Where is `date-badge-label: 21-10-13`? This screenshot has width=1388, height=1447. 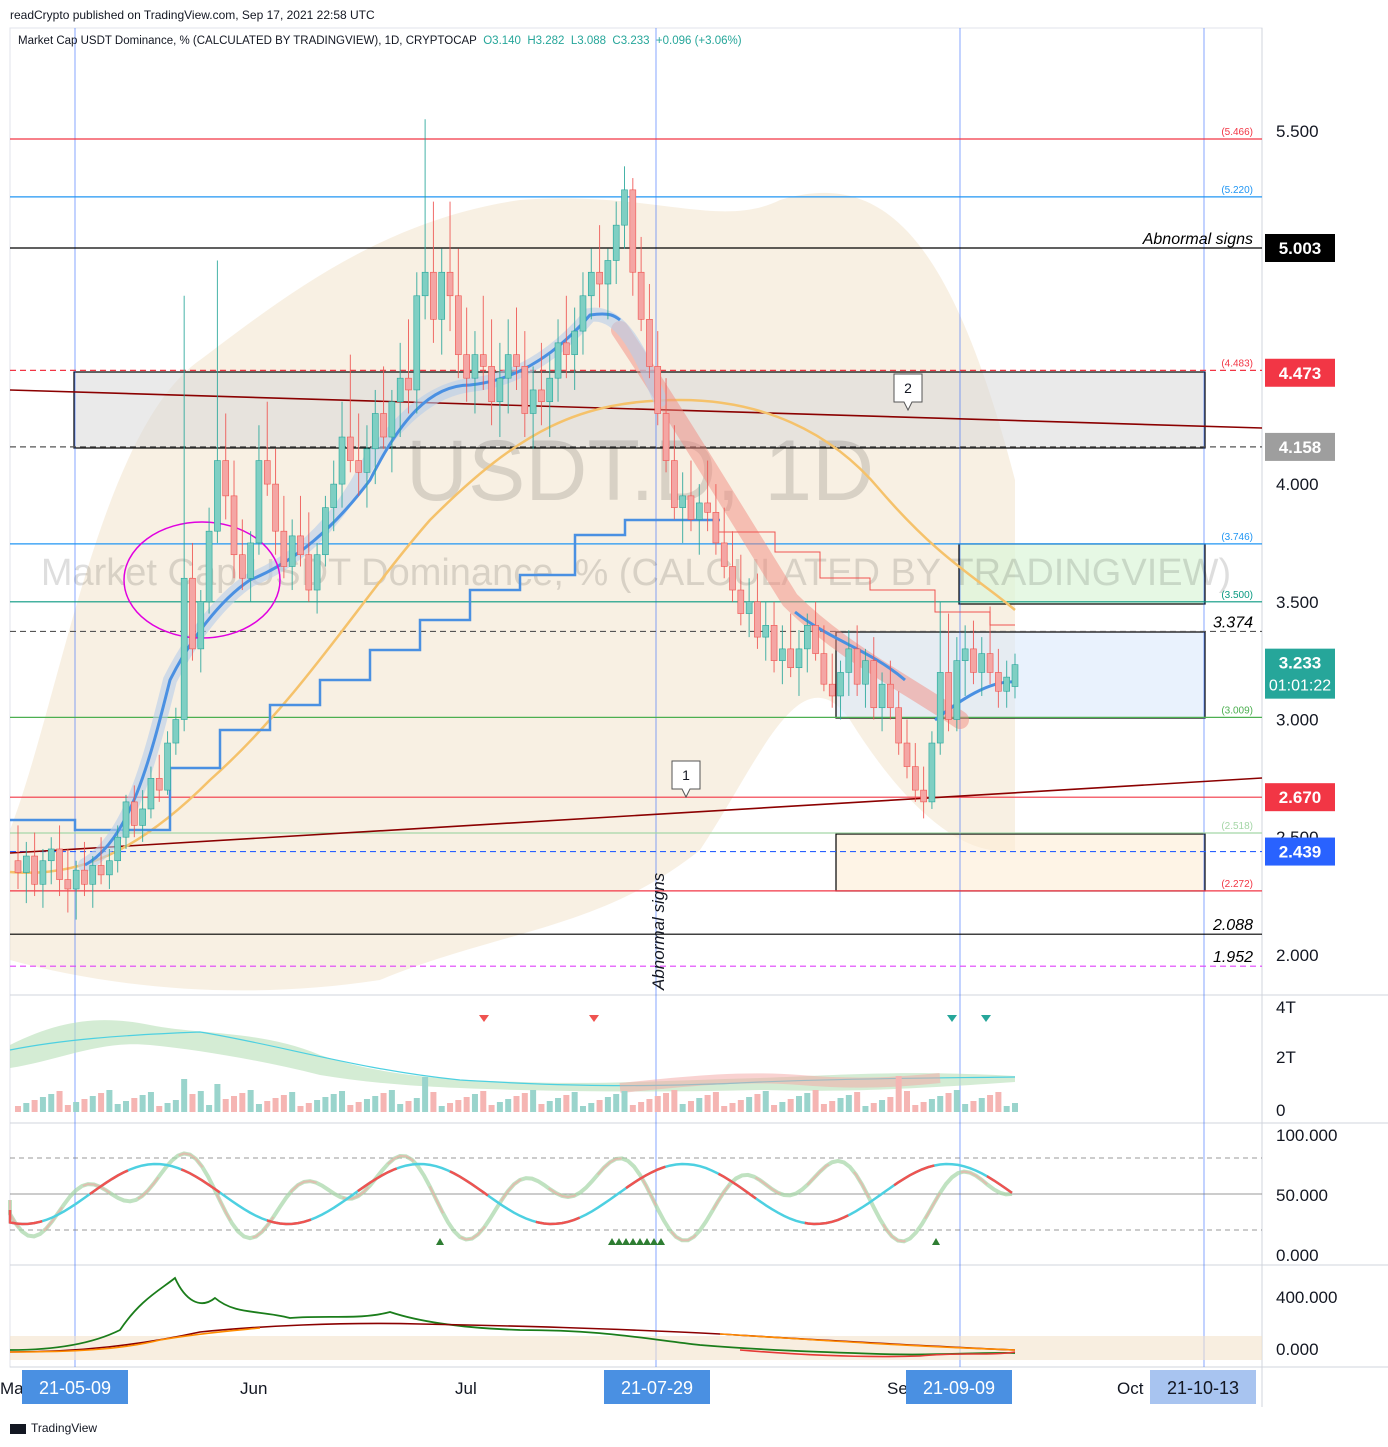
date-badge-label: 21-10-13 is located at coordinates (1203, 1388).